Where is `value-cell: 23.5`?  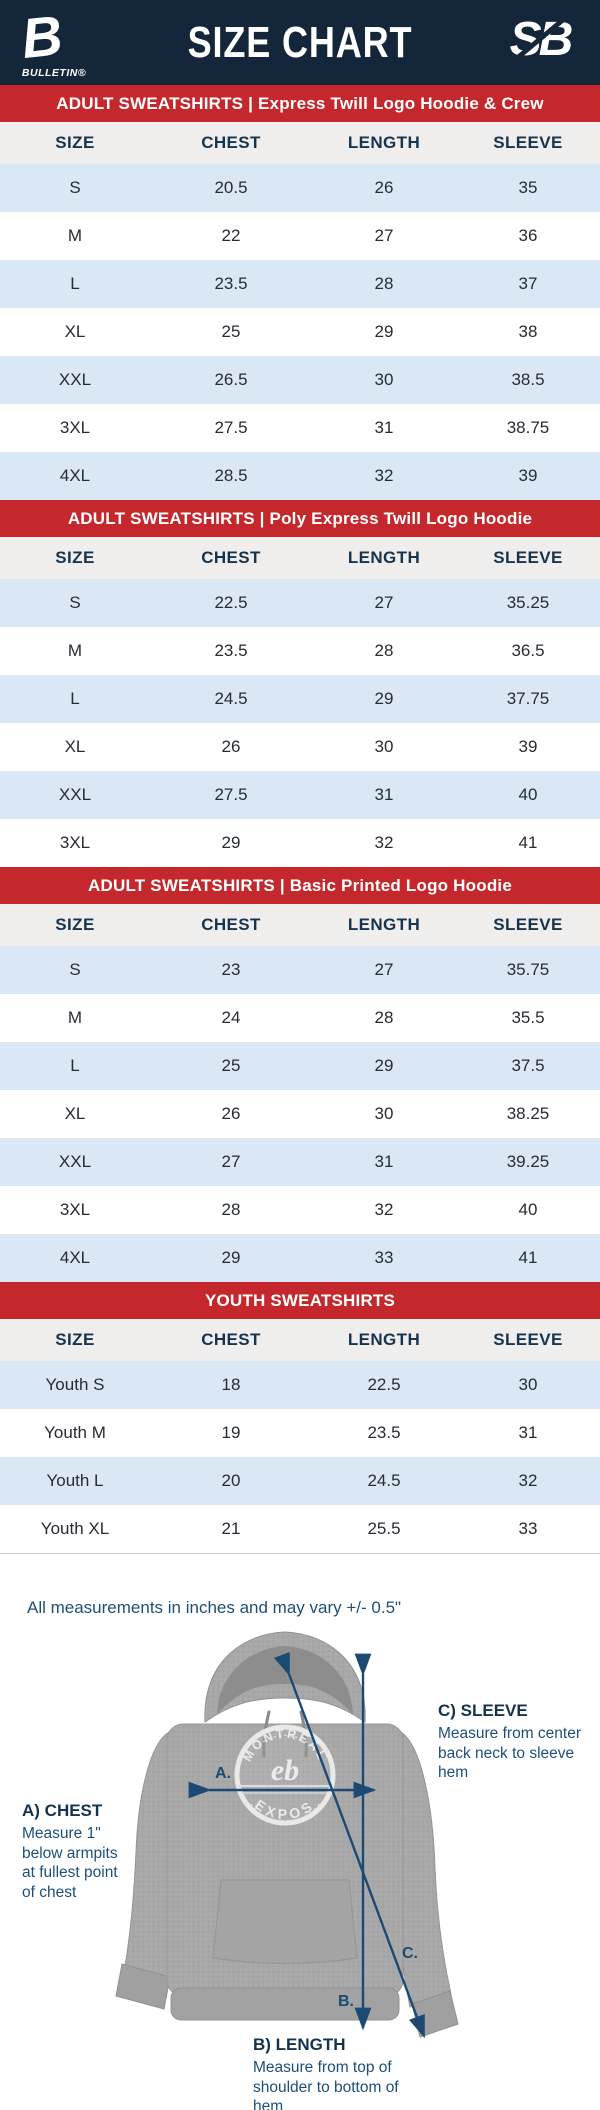 value-cell: 23.5 is located at coordinates (231, 650).